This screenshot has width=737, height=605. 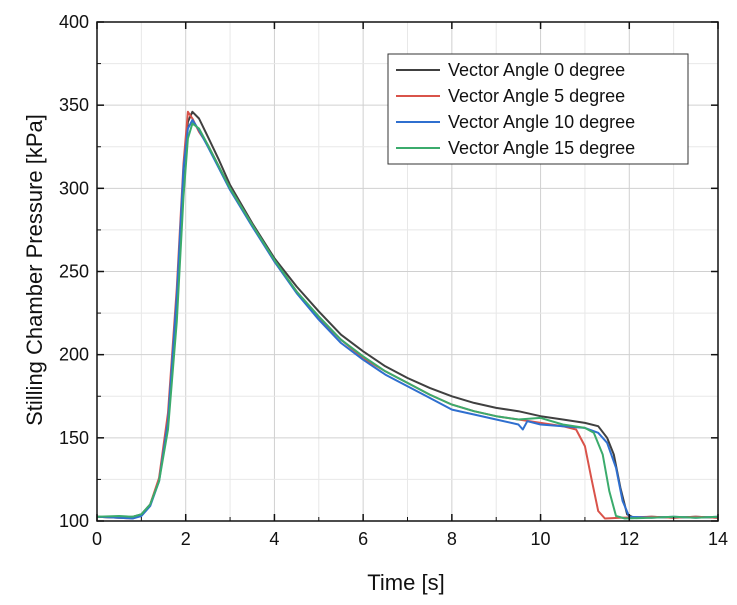 I want to click on y-tick-label: 100, so click(x=74, y=521).